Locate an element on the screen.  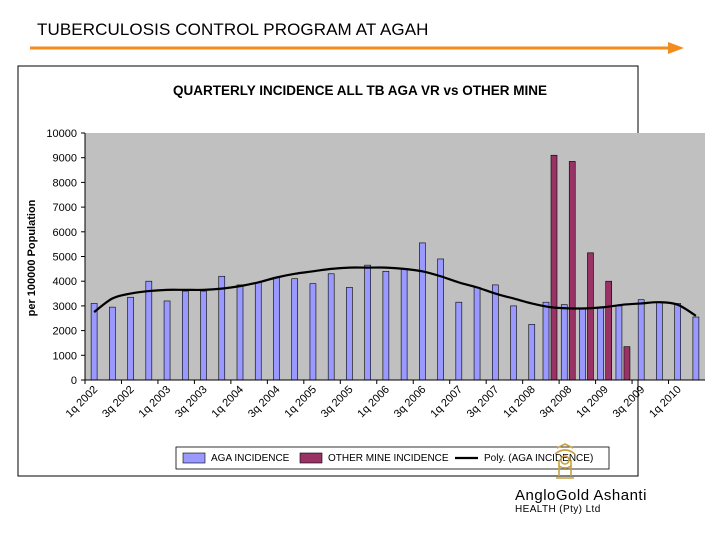
legend-box is located at coordinates (392, 458).